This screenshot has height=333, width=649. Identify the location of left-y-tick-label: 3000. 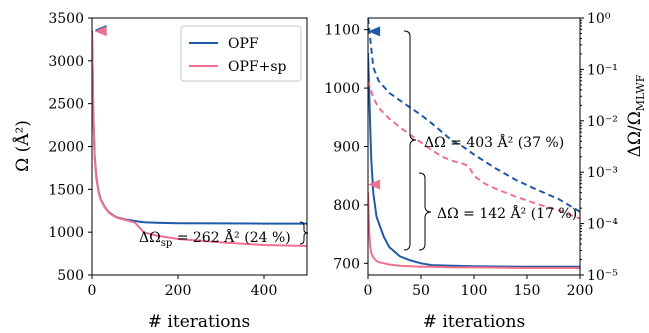
(66, 62).